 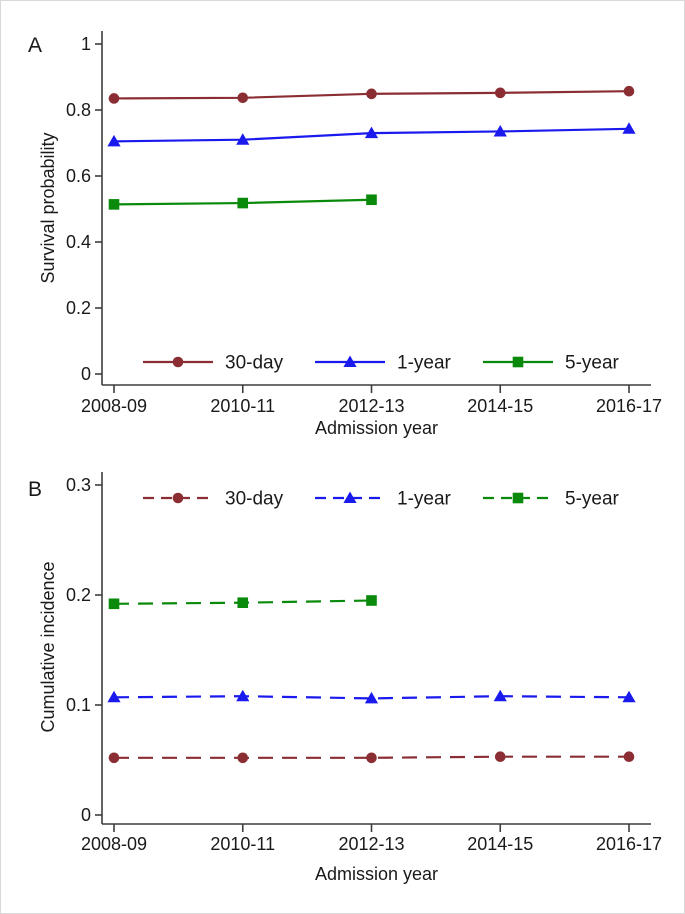 What do you see at coordinates (48, 647) in the screenshot?
I see `panel-b-y-axis-title: Cumulative incidence` at bounding box center [48, 647].